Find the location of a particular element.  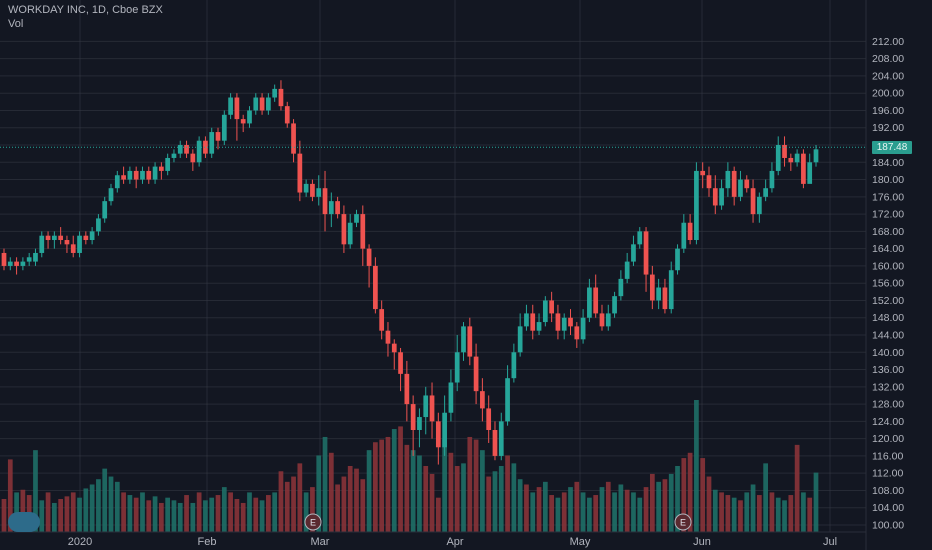

price-tick-label: 116.00 is located at coordinates (887, 456).